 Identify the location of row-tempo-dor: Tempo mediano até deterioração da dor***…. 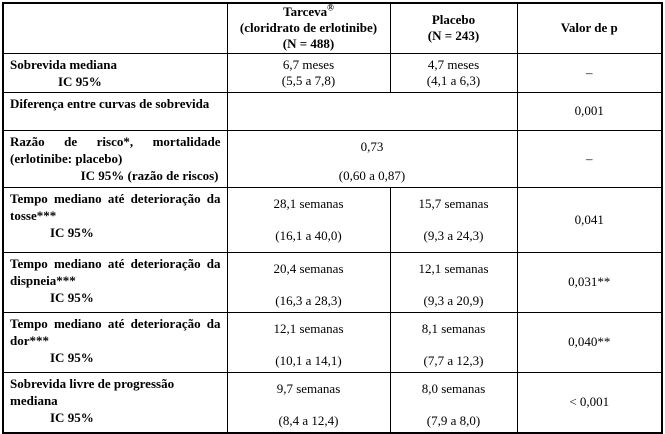
(332, 342).